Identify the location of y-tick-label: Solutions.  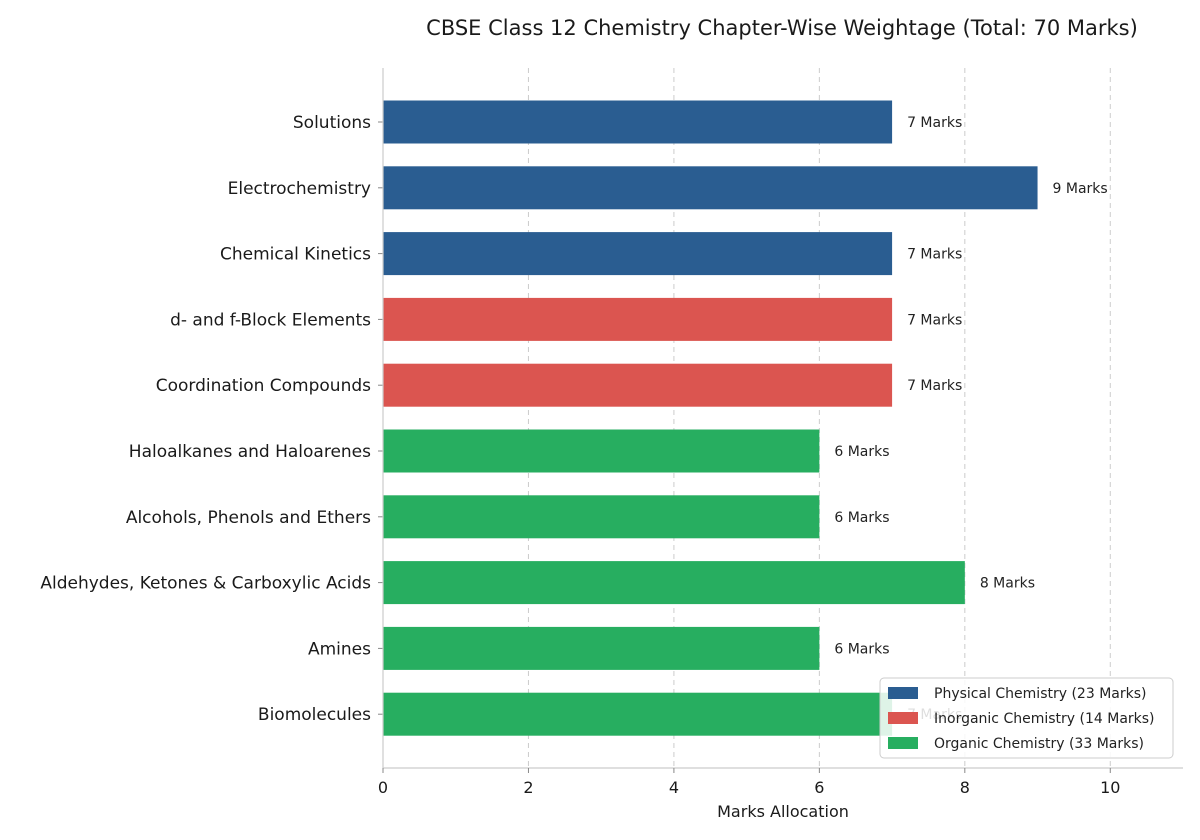
(332, 123).